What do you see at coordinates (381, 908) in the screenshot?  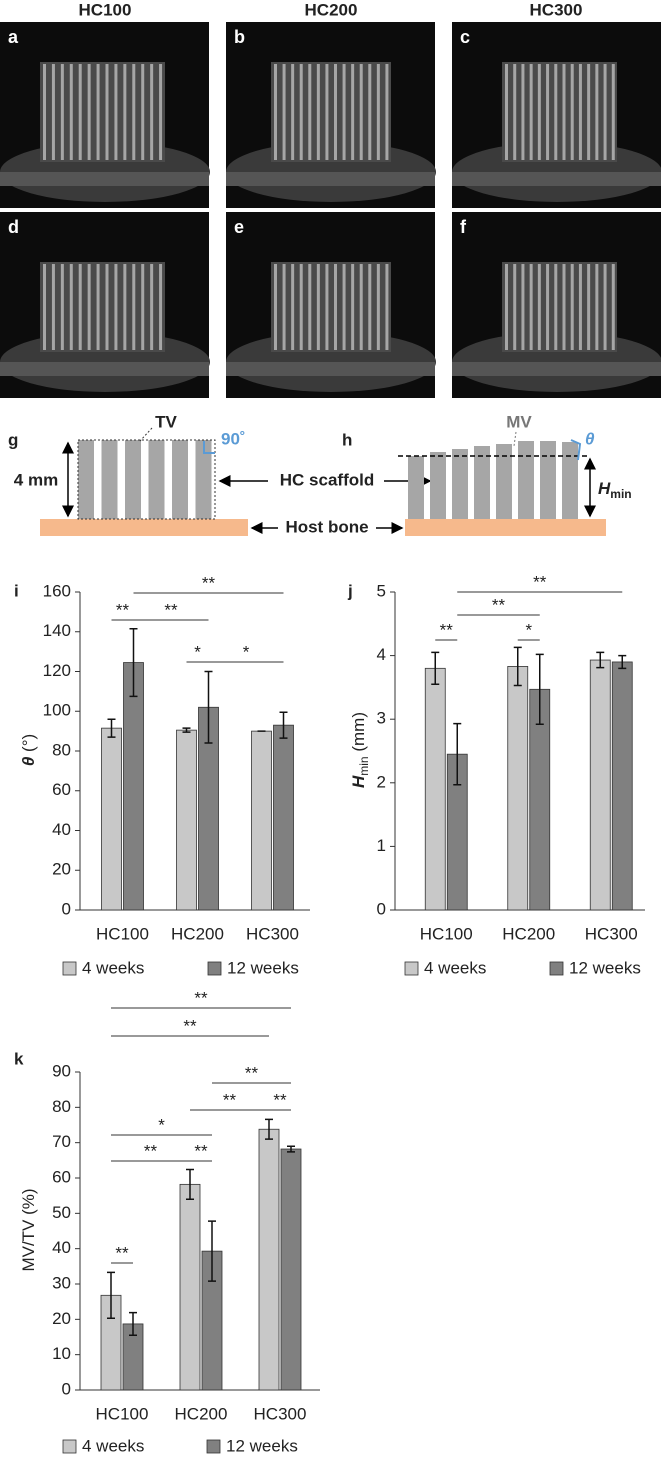 I see `y-tick-label: 0` at bounding box center [381, 908].